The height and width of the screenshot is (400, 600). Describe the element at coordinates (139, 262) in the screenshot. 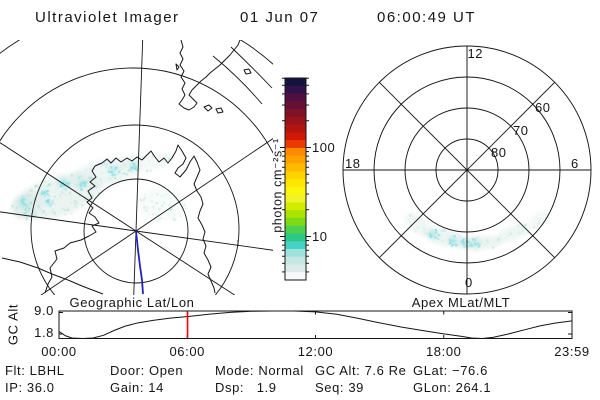

I see `spacecraft-track` at that location.